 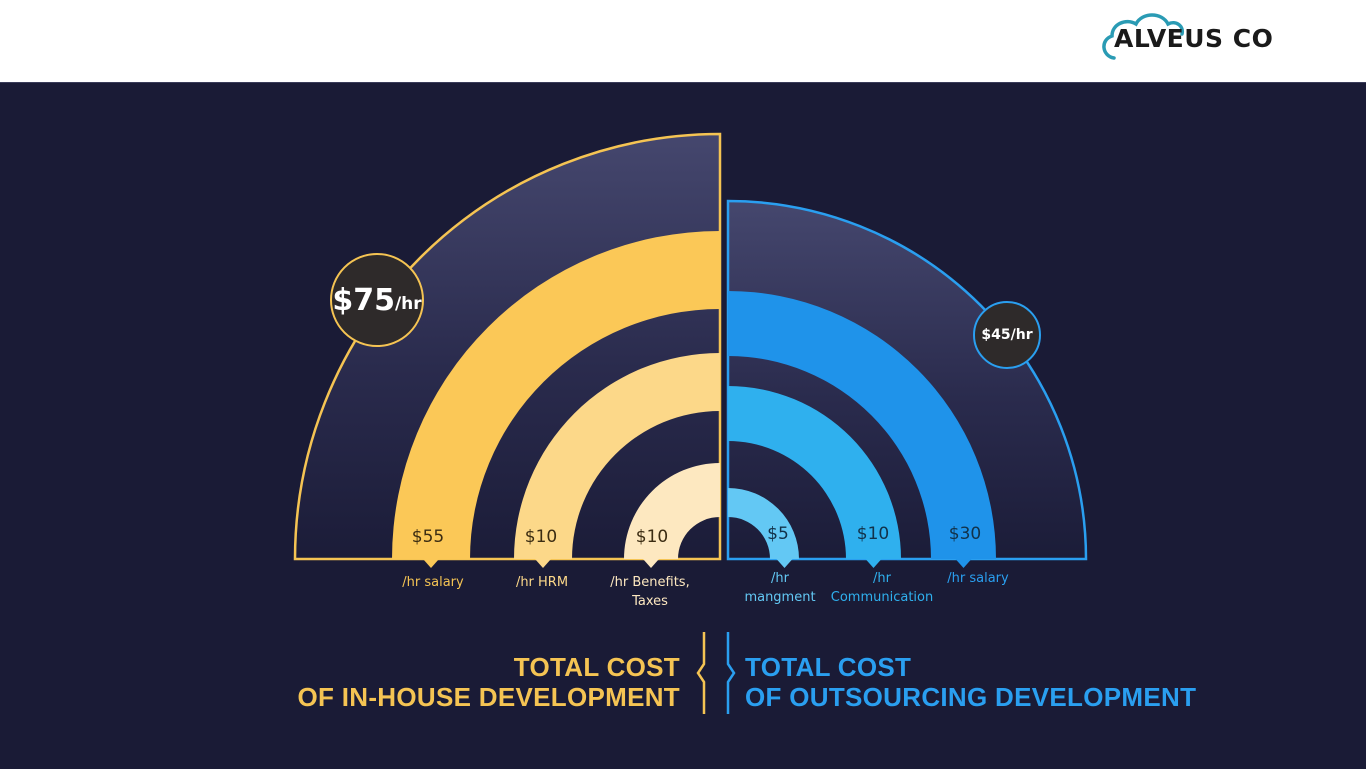 What do you see at coordinates (542, 582) in the screenshot?
I see `in-house-hrm-label: /hr HRM` at bounding box center [542, 582].